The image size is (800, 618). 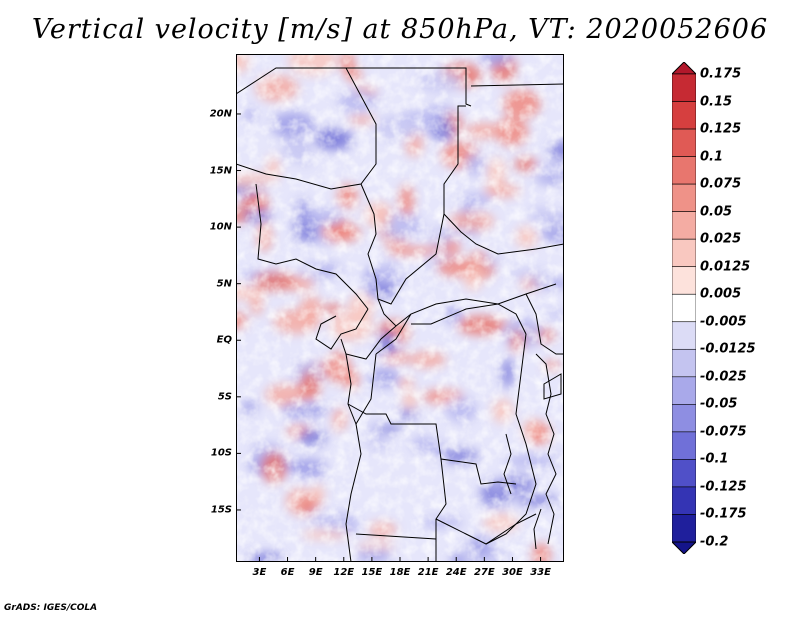 What do you see at coordinates (721, 129) in the screenshot?
I see `colorbar-label: 0.125` at bounding box center [721, 129].